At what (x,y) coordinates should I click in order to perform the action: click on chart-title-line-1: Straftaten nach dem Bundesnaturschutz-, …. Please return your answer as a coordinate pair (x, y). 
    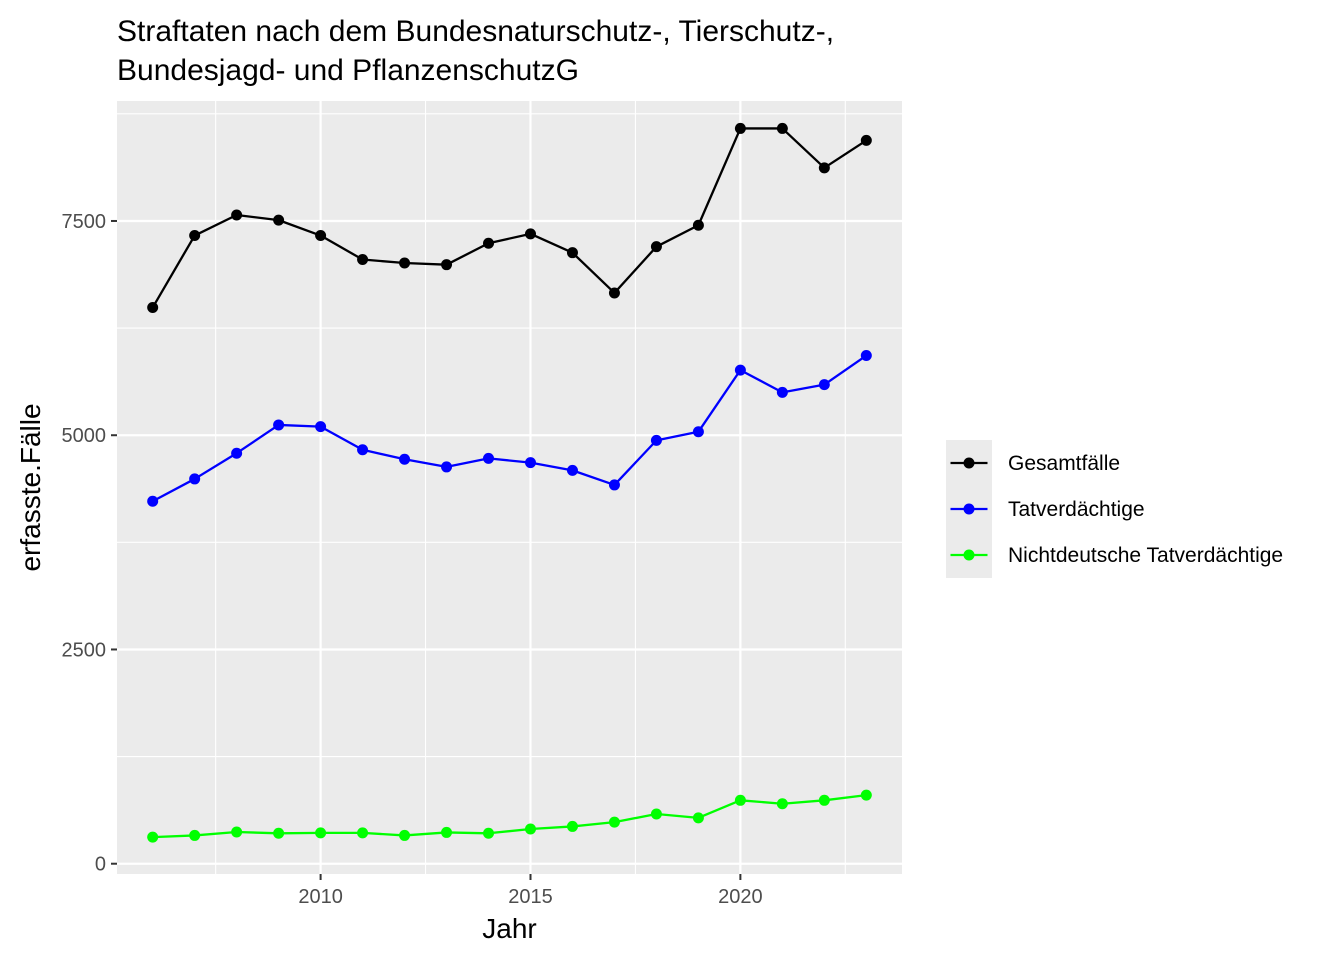
    Looking at the image, I should click on (475, 31).